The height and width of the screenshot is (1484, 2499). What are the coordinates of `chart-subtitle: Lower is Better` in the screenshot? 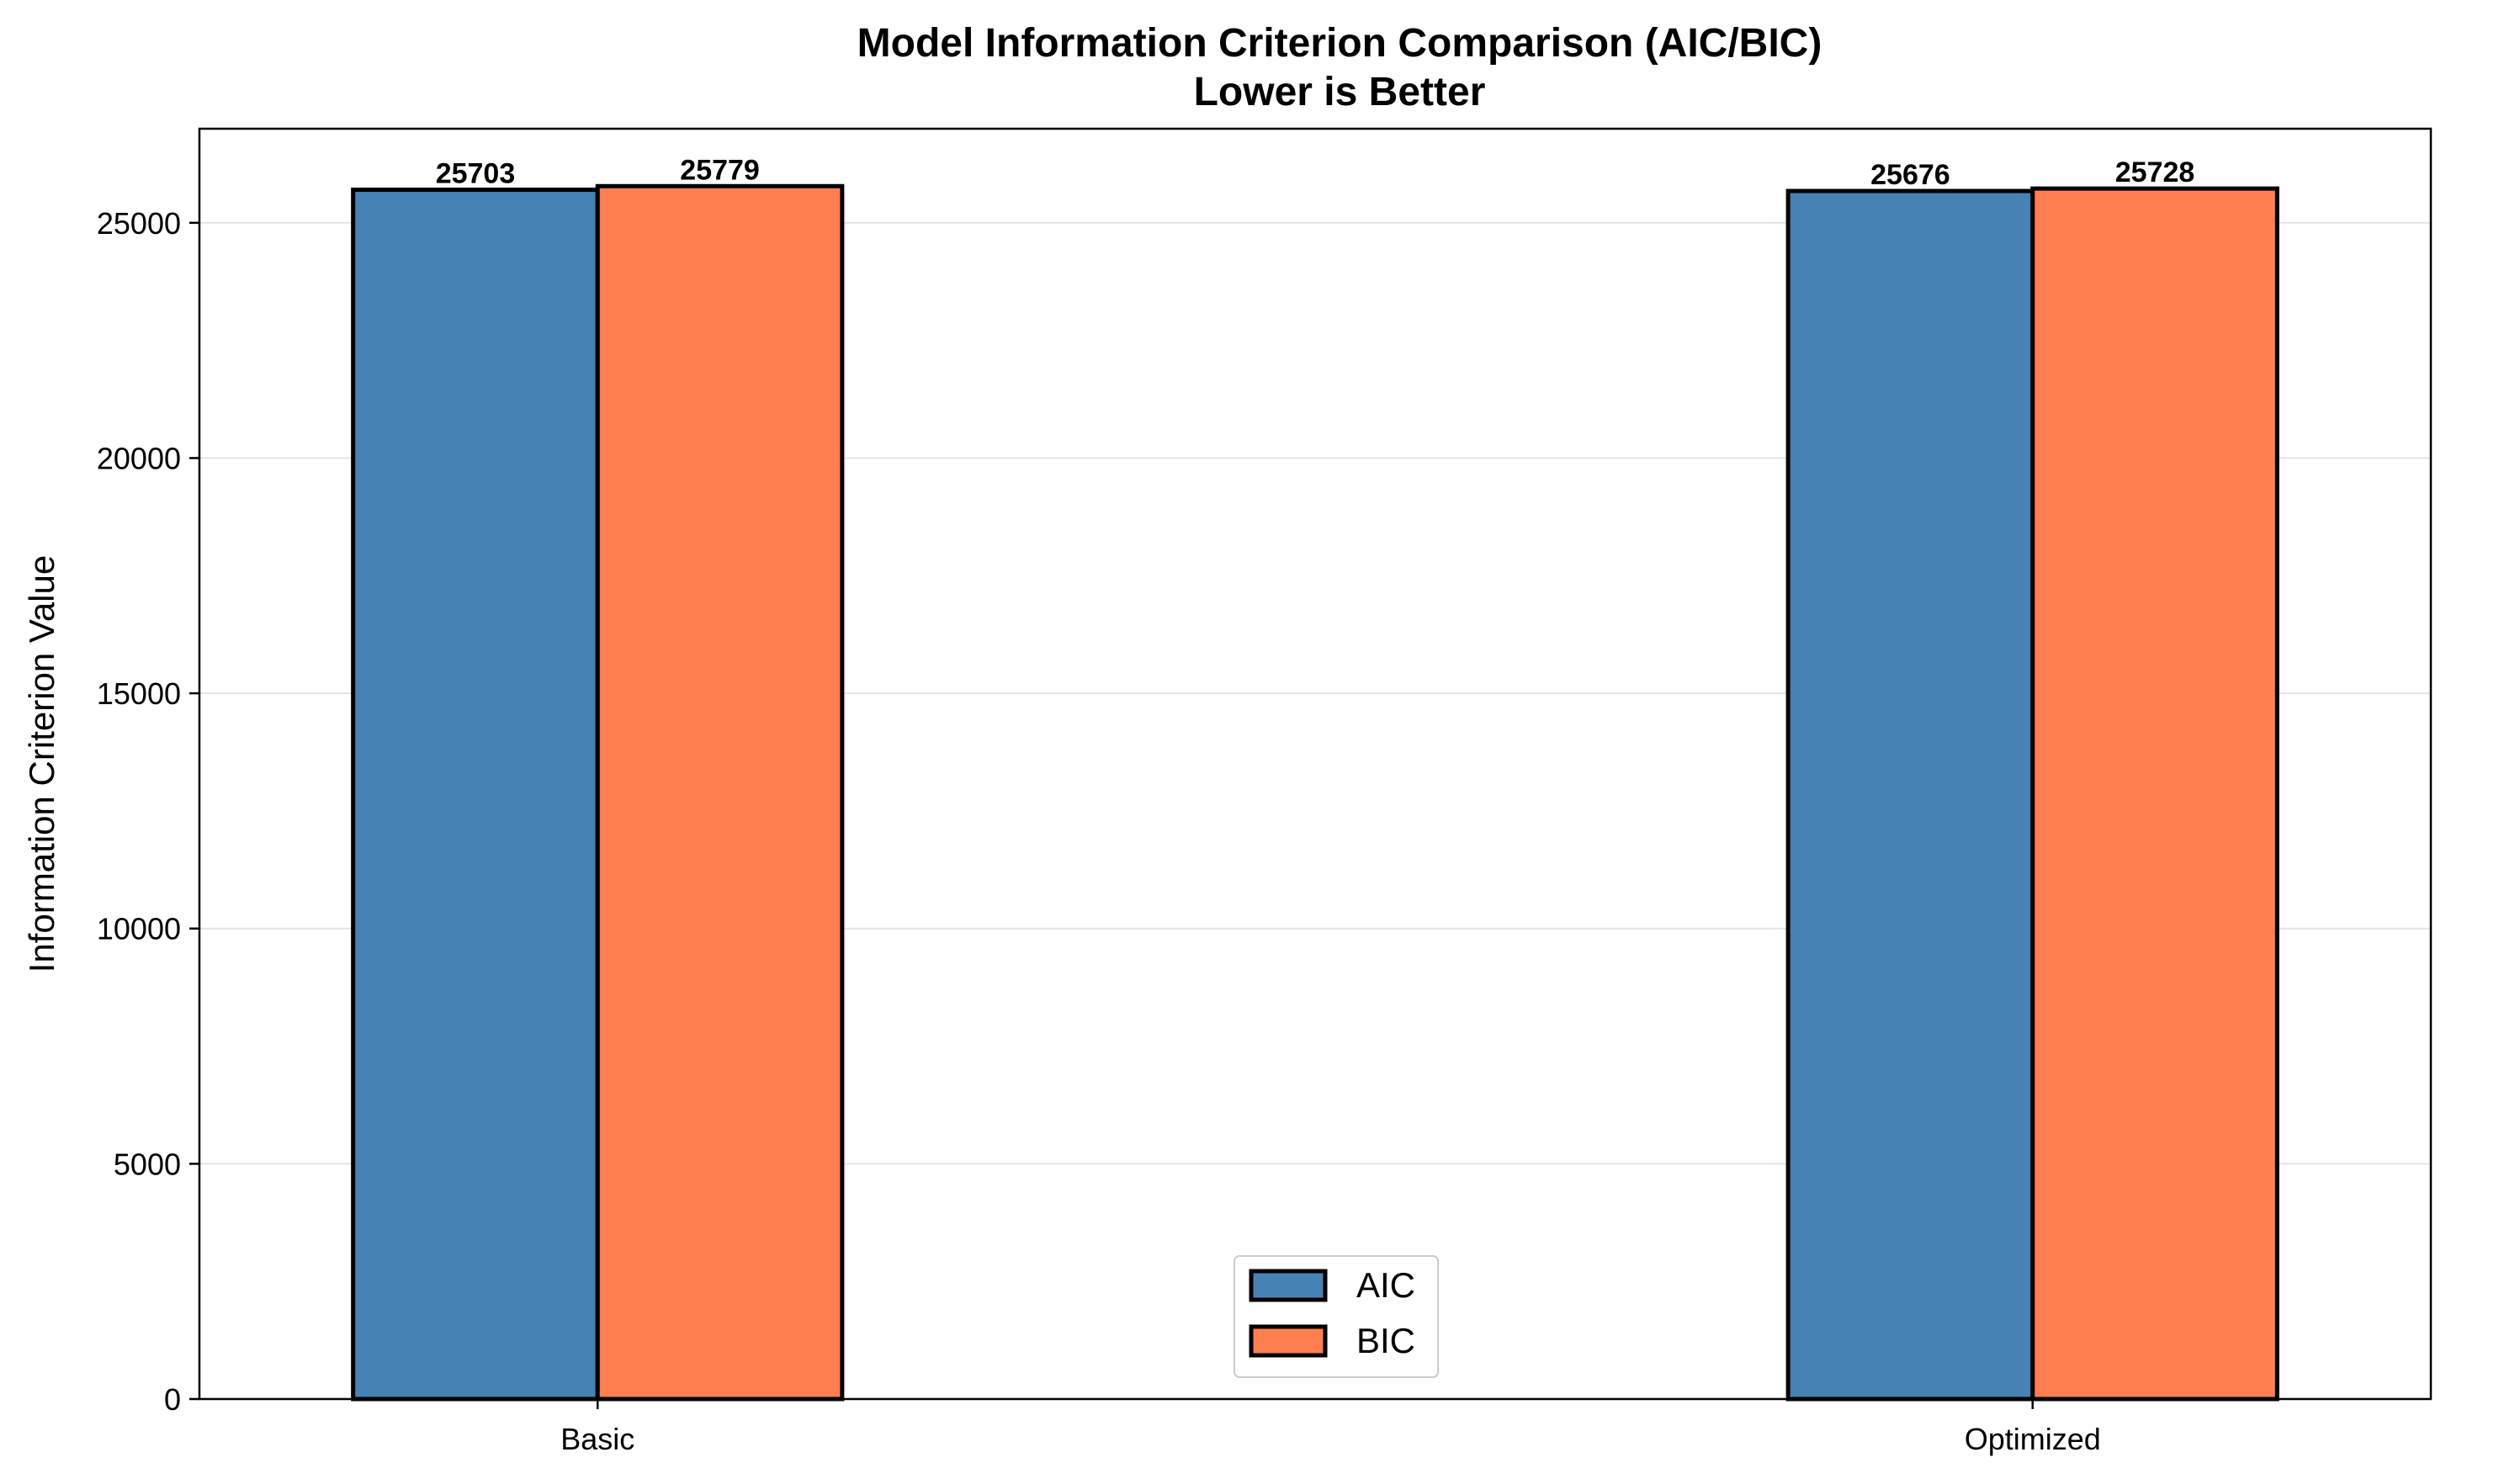 It's located at (1340, 92).